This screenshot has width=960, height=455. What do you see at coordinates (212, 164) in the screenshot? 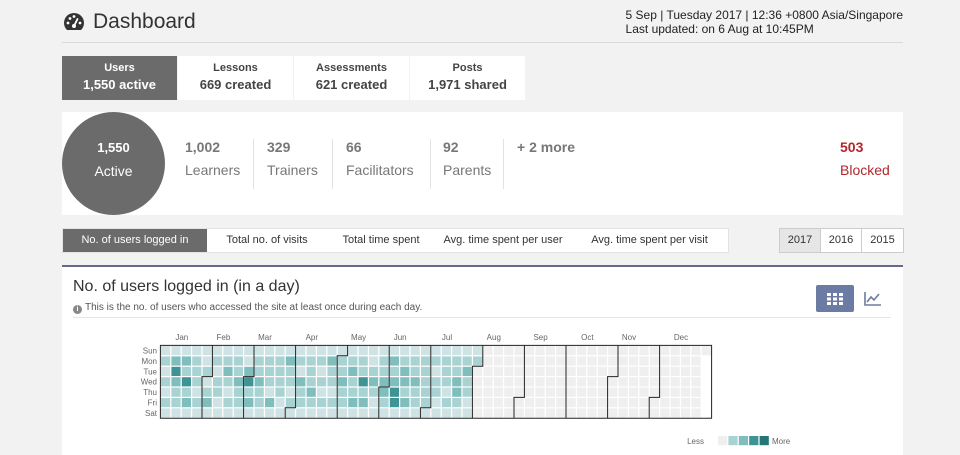
I see `role-learners: 1,002 Learners` at bounding box center [212, 164].